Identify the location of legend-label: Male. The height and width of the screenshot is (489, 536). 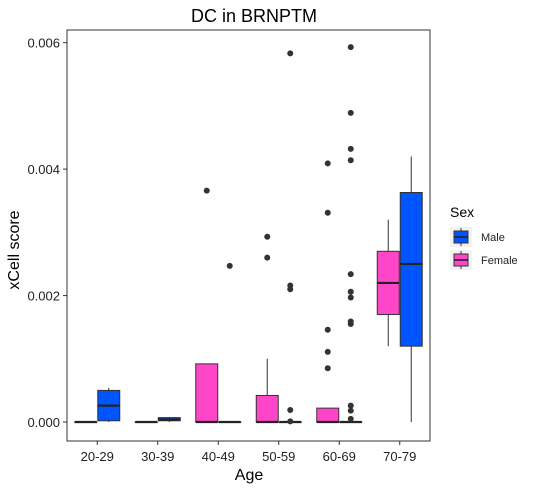
(493, 238).